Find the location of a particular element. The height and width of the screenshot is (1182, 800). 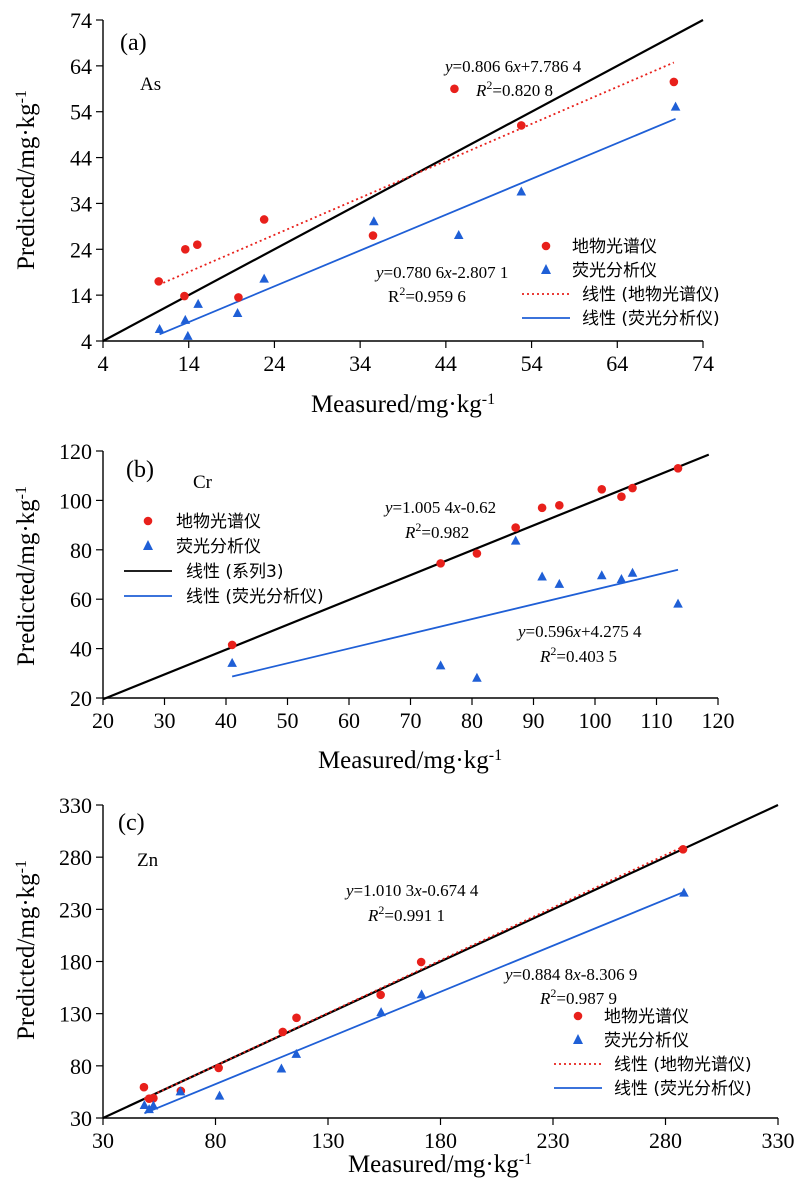

y-tick-label: 120 is located at coordinates (75, 451).